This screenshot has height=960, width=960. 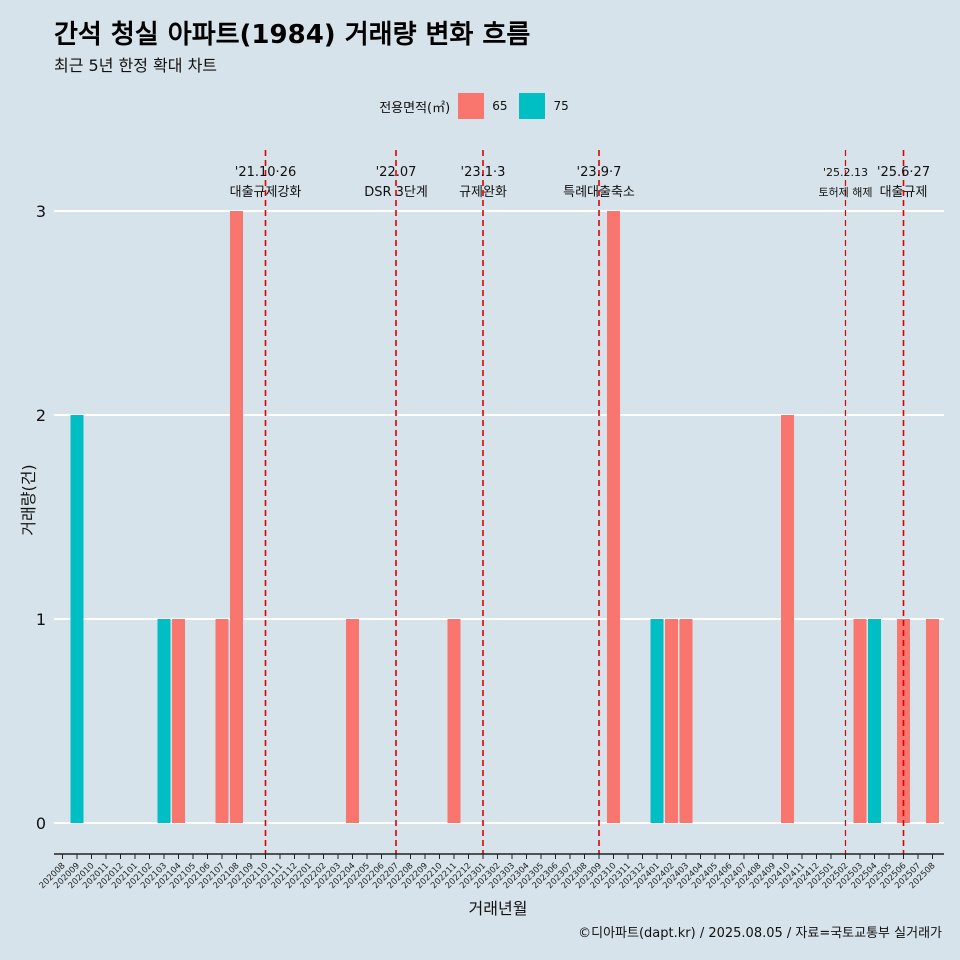 I want to click on event-date-202309: '23.9·7, so click(x=599, y=172).